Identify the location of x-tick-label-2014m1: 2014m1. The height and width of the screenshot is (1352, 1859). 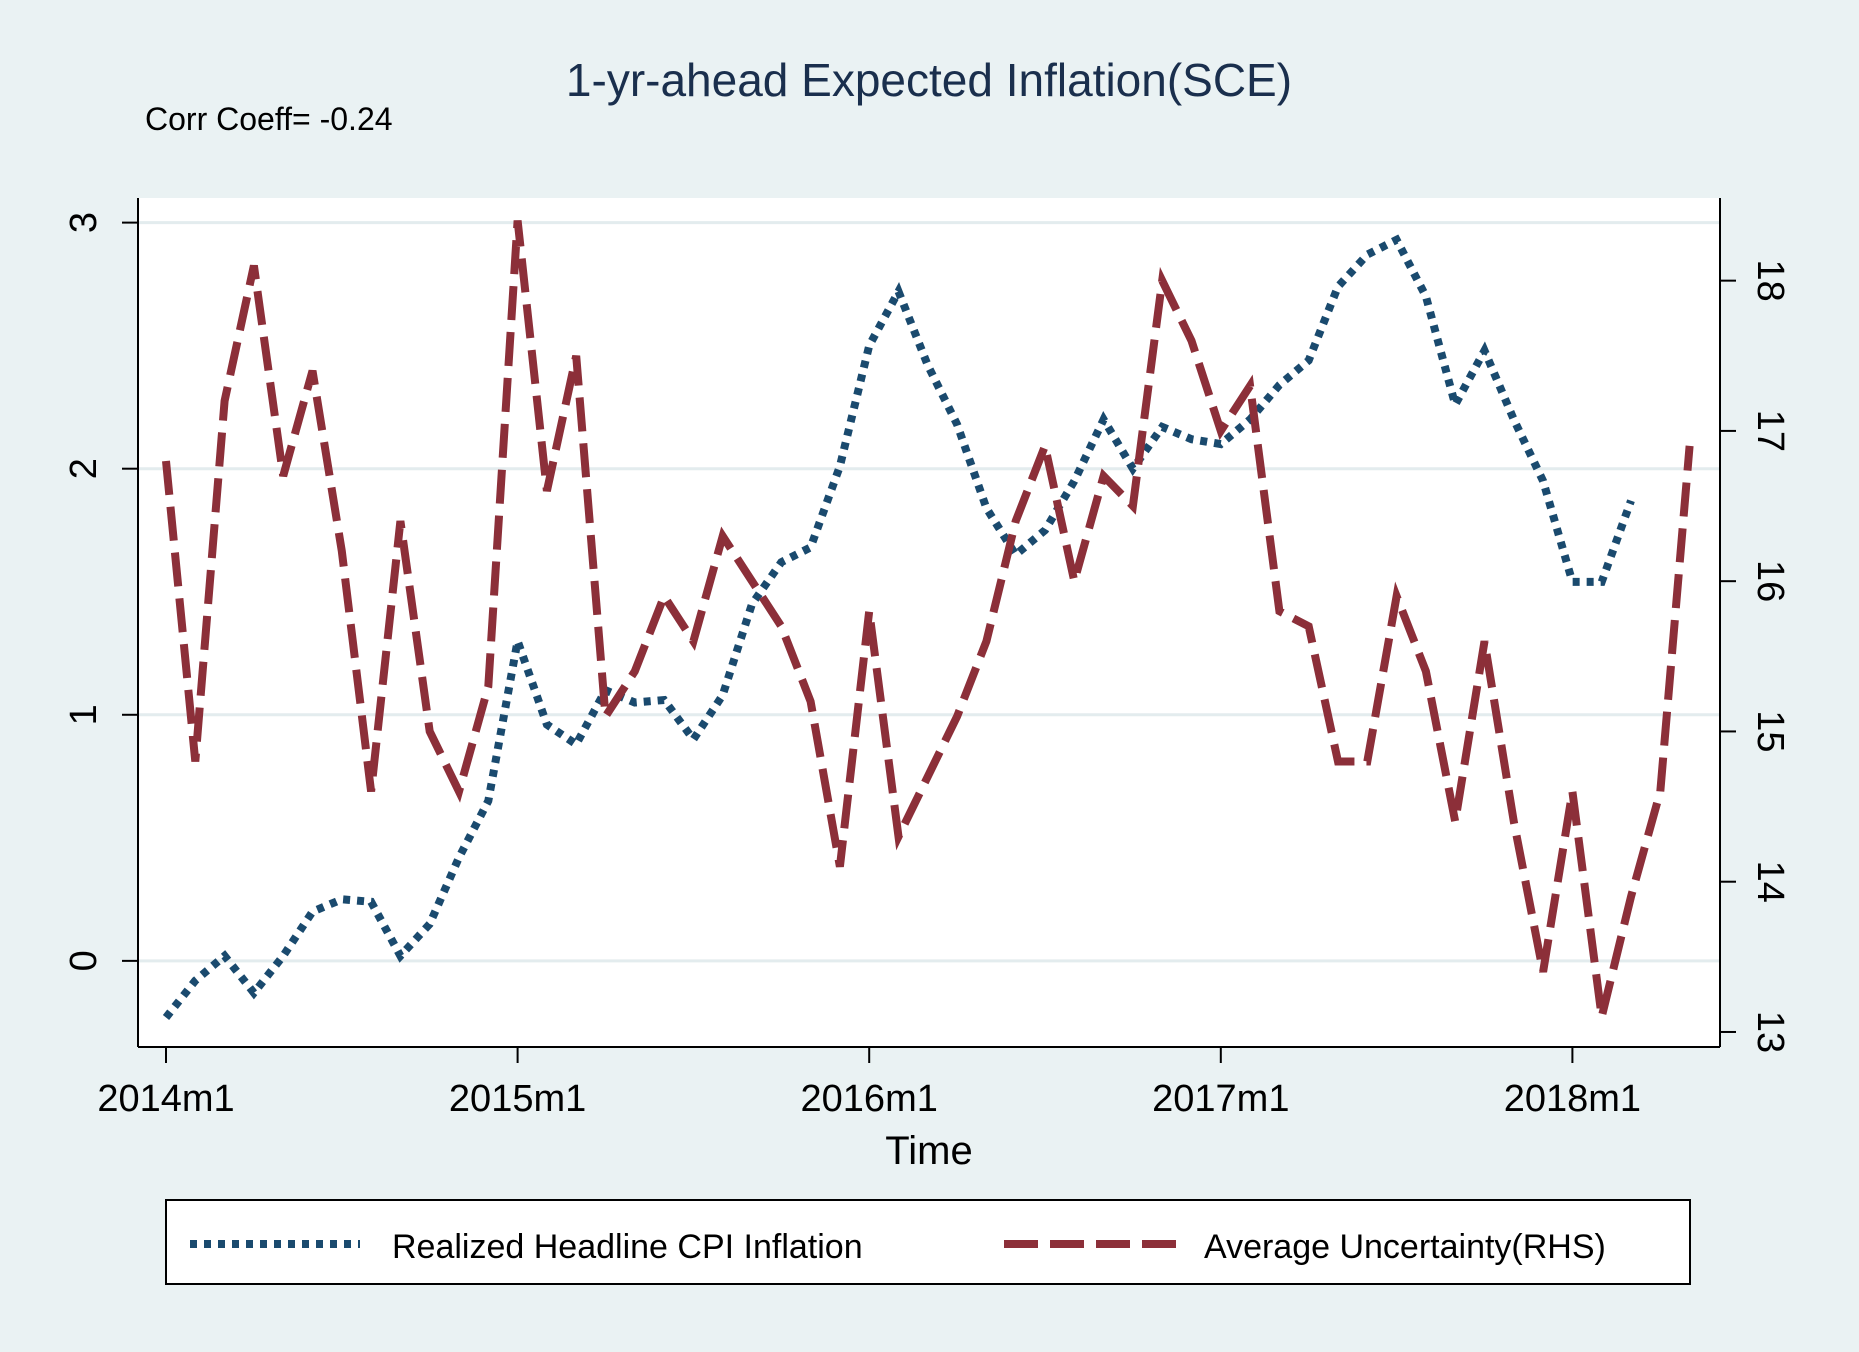
(165, 1099).